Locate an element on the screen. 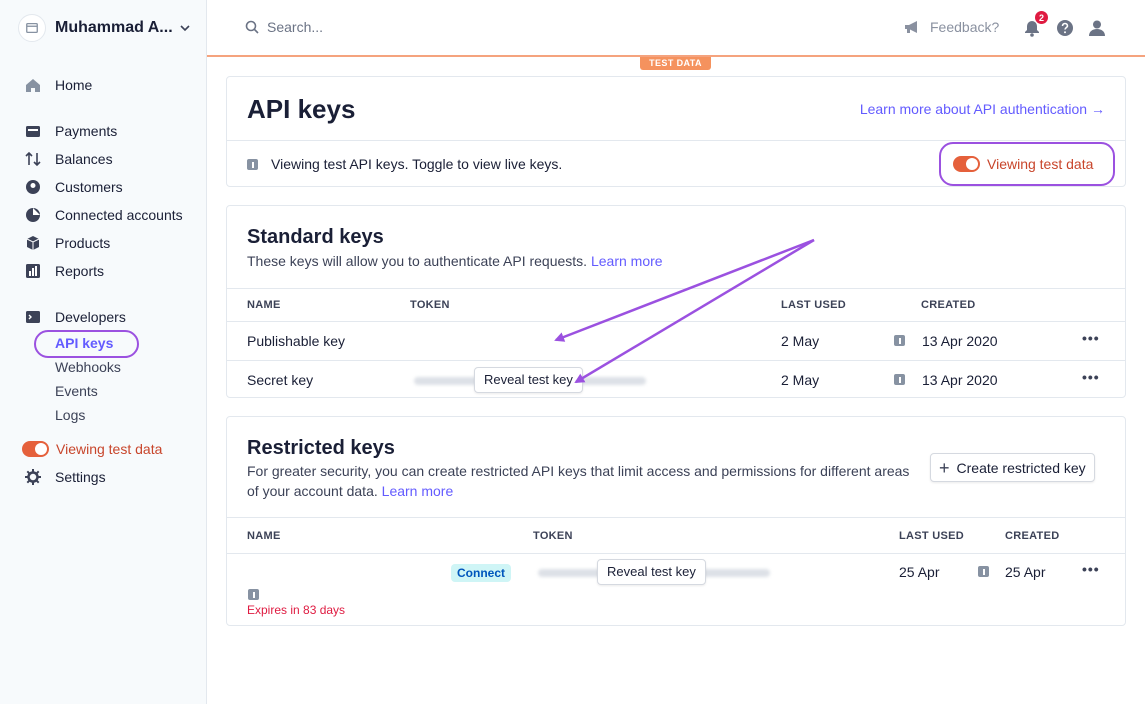  payments-icon is located at coordinates (33, 131).